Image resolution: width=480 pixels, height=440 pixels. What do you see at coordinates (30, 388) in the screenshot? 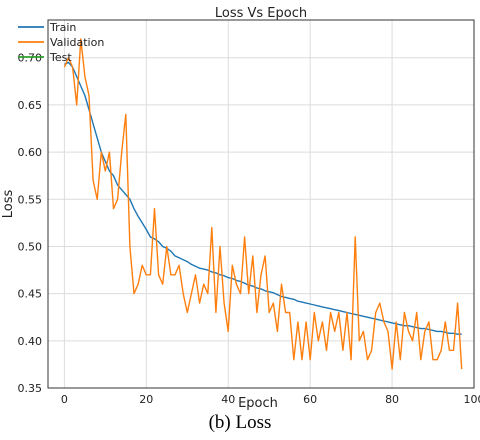
I see `y-tick-label: 0.35` at bounding box center [30, 388].